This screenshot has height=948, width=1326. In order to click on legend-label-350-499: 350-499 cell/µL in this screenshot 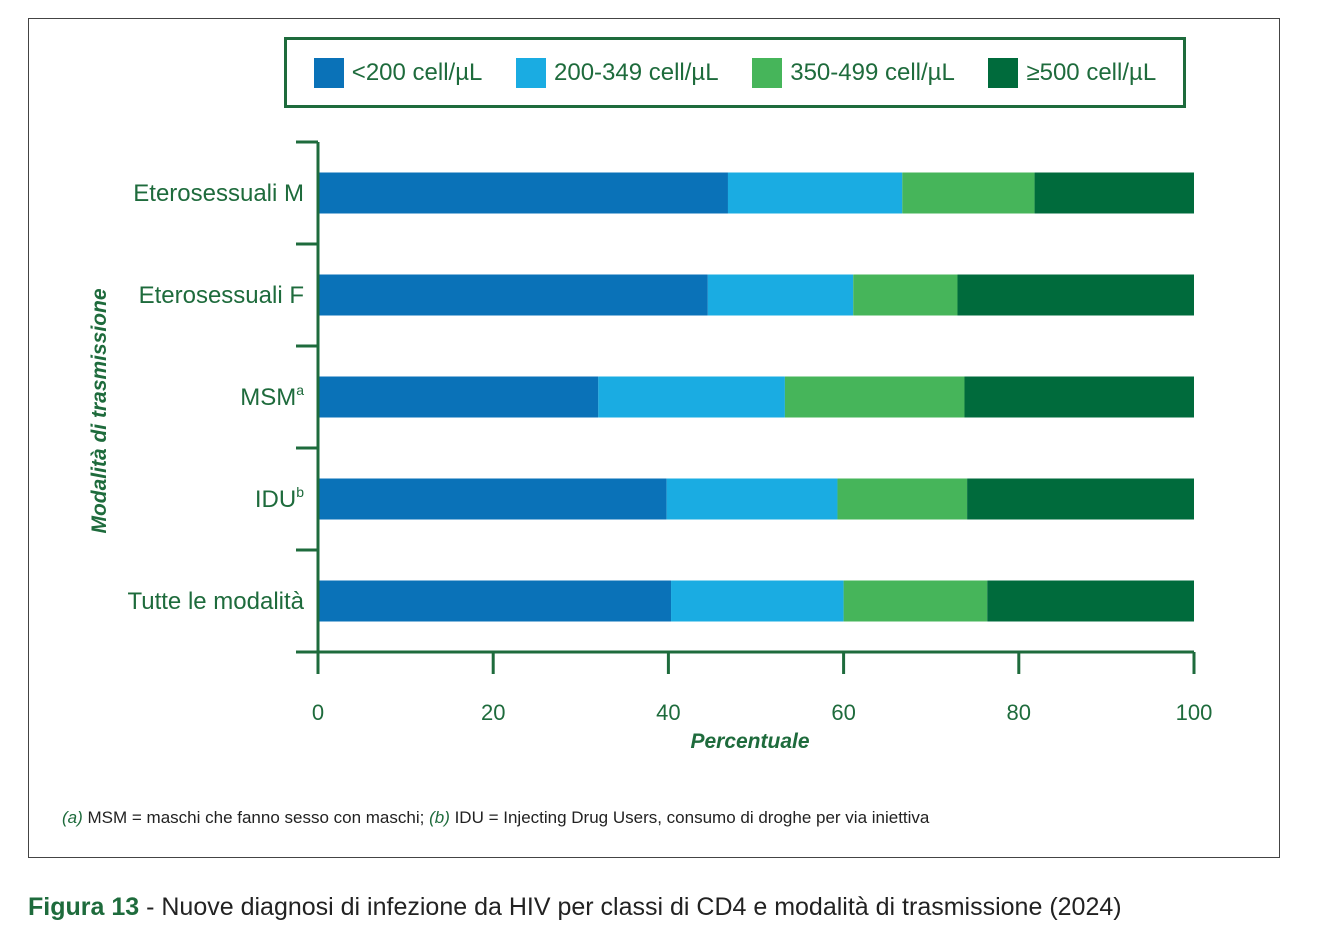, I will do `click(872, 72)`.